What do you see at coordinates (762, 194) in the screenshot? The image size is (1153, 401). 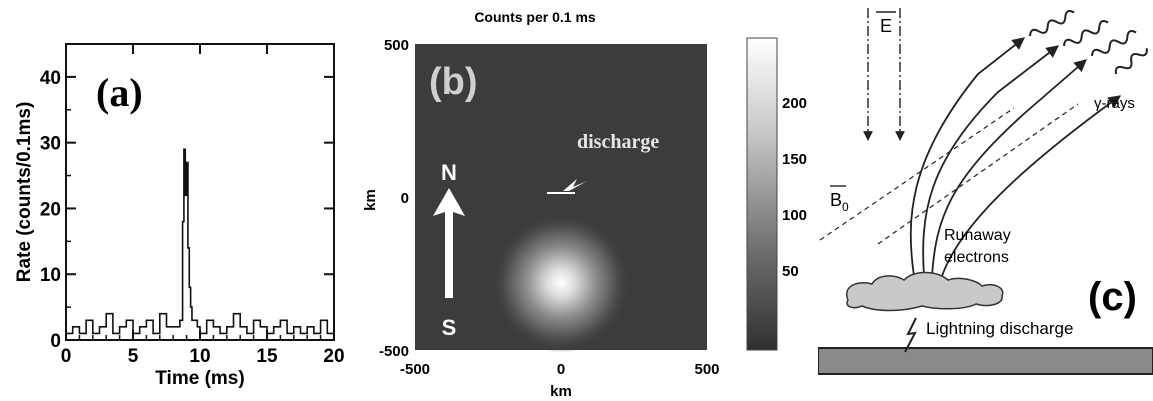 I see `colorbar` at bounding box center [762, 194].